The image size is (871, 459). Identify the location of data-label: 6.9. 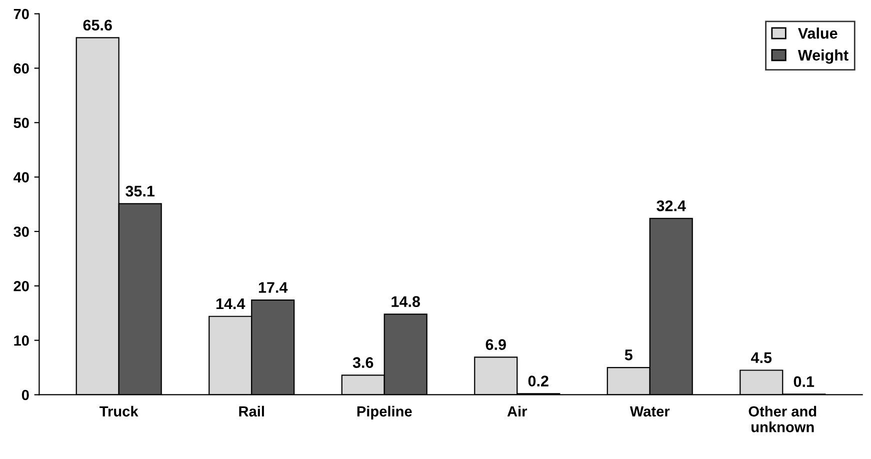
(496, 344).